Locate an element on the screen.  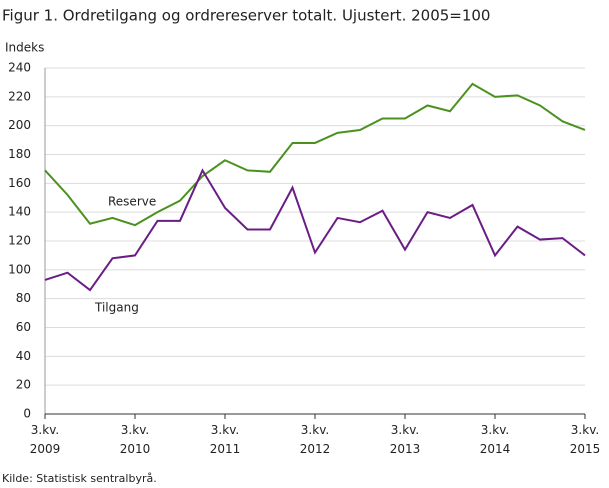
y-tick-label: 20 is located at coordinates (23, 385).